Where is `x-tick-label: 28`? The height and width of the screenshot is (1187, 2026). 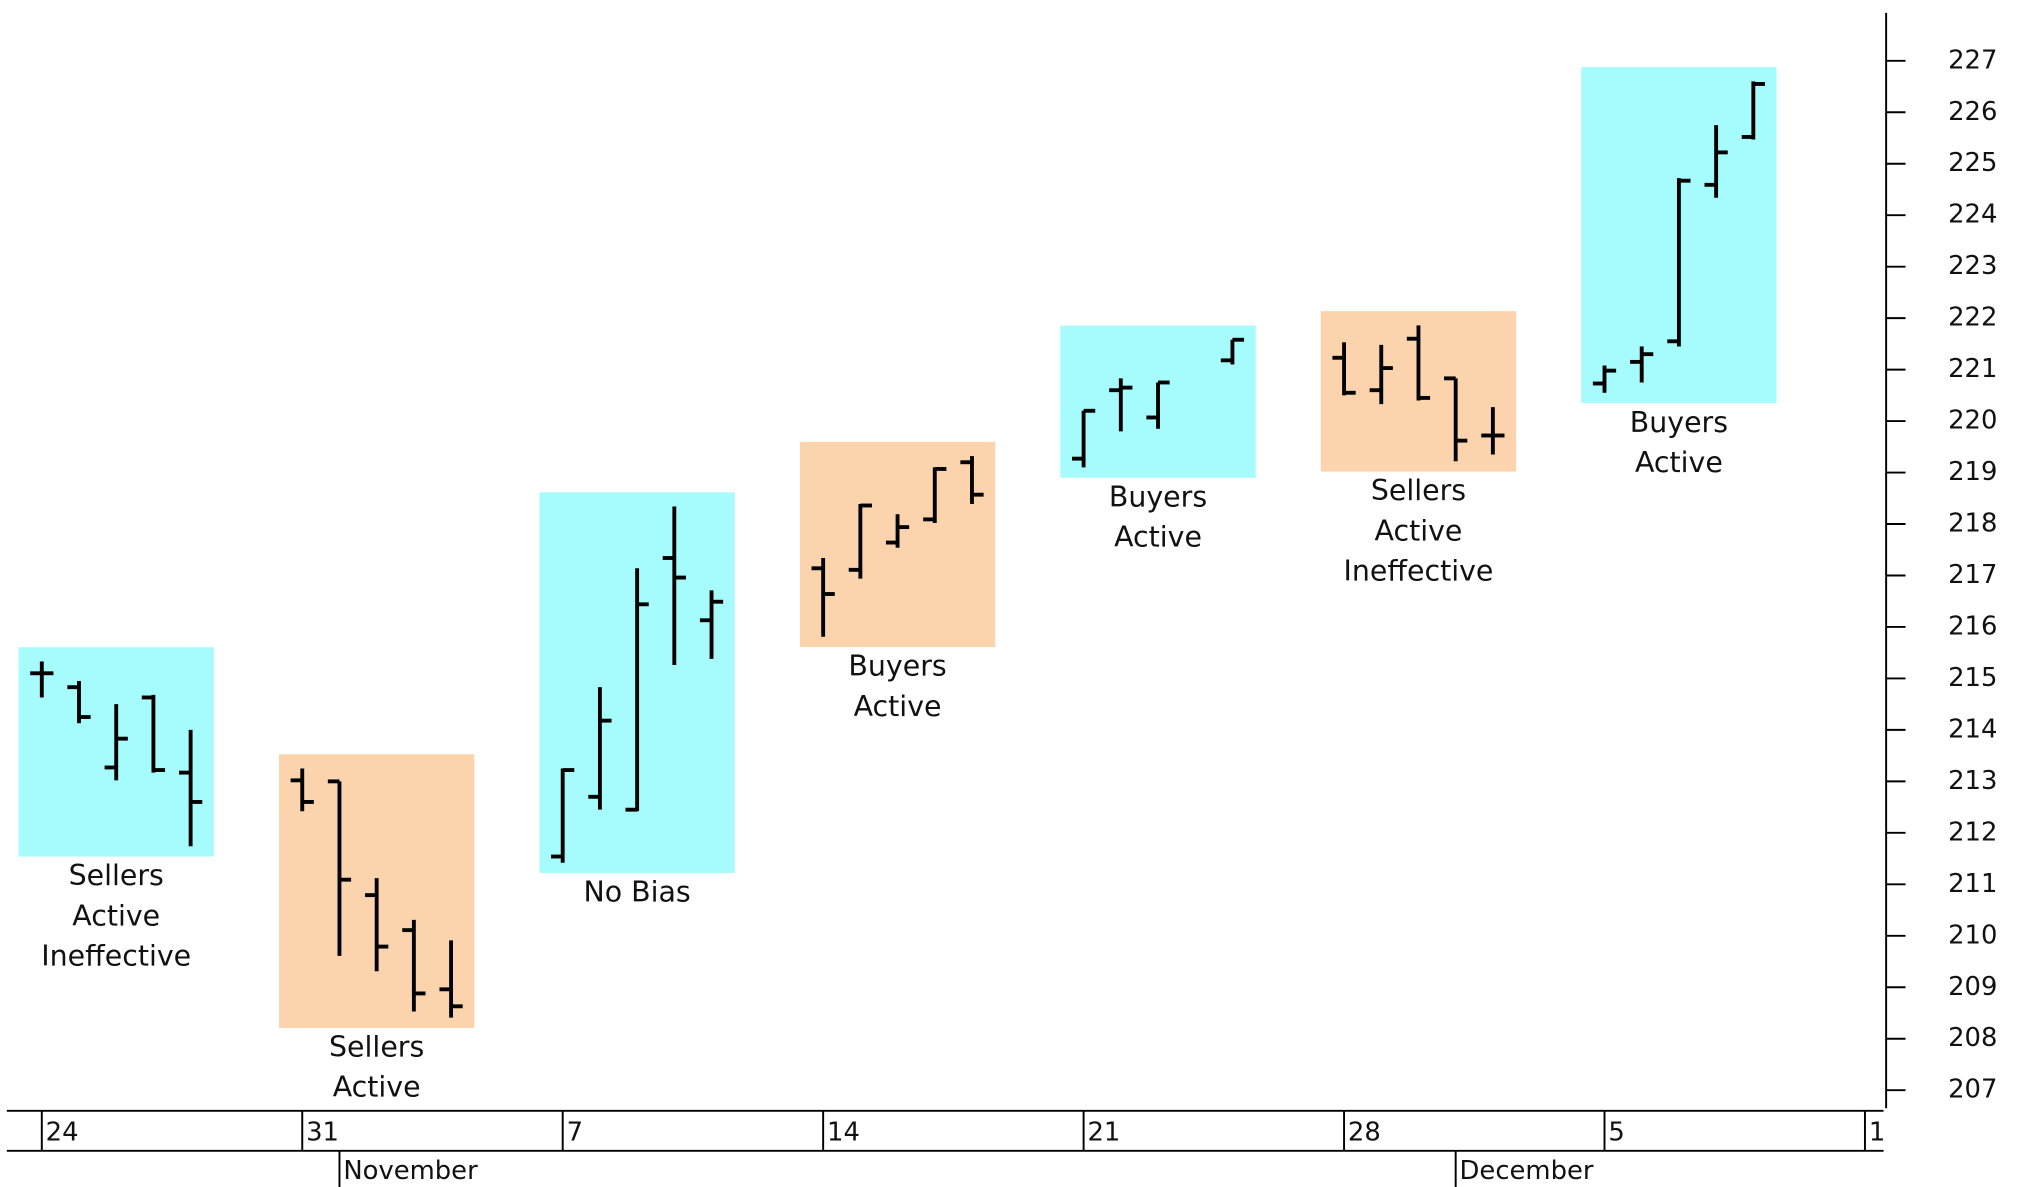
x-tick-label: 28 is located at coordinates (1364, 1132).